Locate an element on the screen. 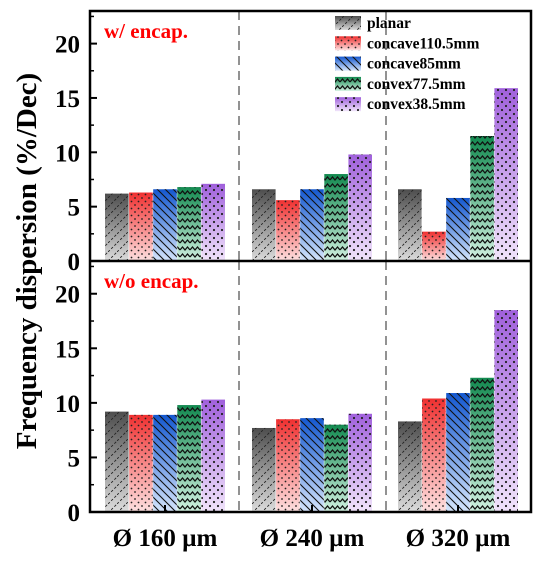 The width and height of the screenshot is (550, 562). legend-label: convex77.5mm is located at coordinates (416, 84).